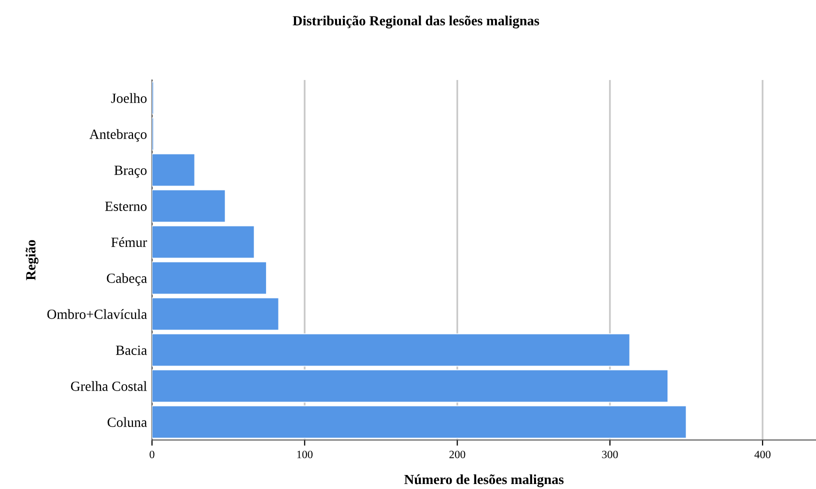 The height and width of the screenshot is (489, 816). Describe the element at coordinates (152, 454) in the screenshot. I see `x-tick-label: 0` at that location.